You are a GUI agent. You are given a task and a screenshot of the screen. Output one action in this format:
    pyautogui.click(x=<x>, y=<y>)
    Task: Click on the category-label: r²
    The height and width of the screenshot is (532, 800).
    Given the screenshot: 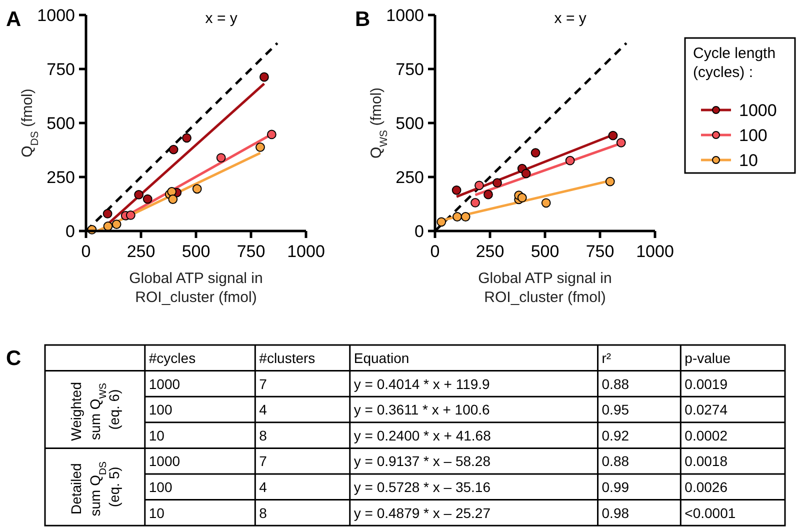 What is the action you would take?
    pyautogui.click(x=607, y=358)
    